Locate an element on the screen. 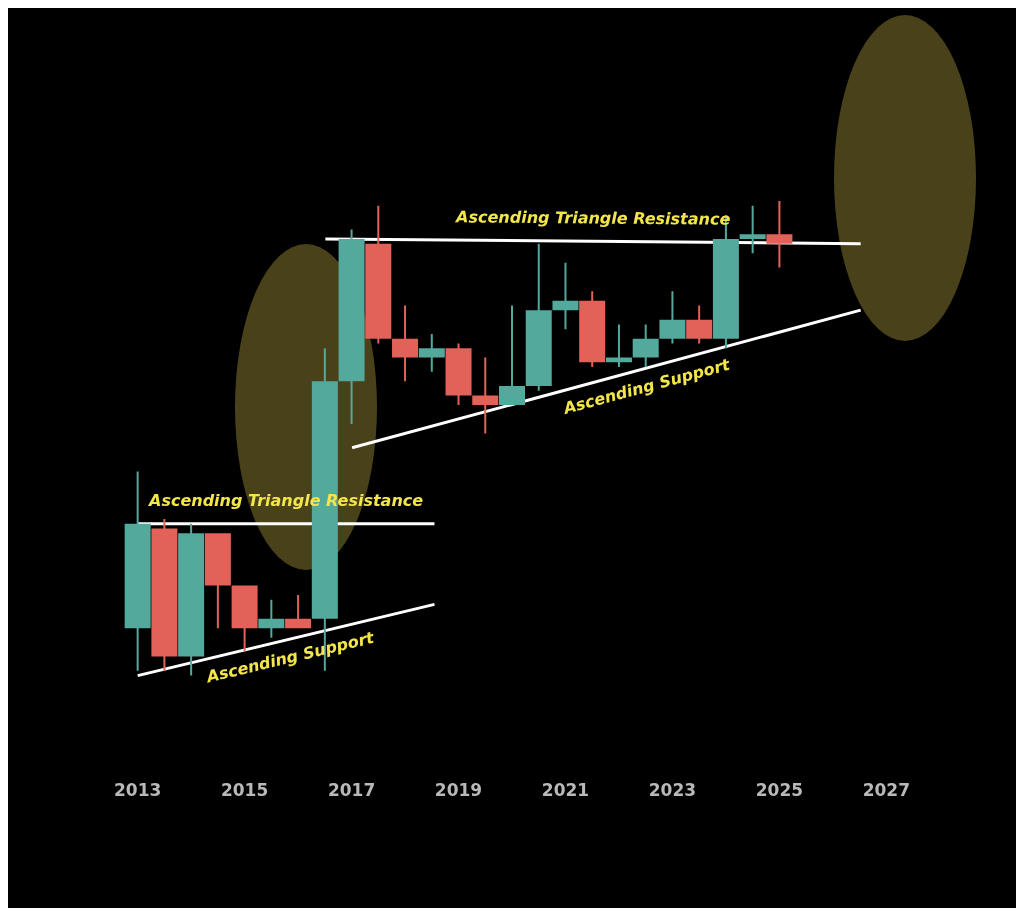  x-tick-label: 2021 is located at coordinates (565, 790).